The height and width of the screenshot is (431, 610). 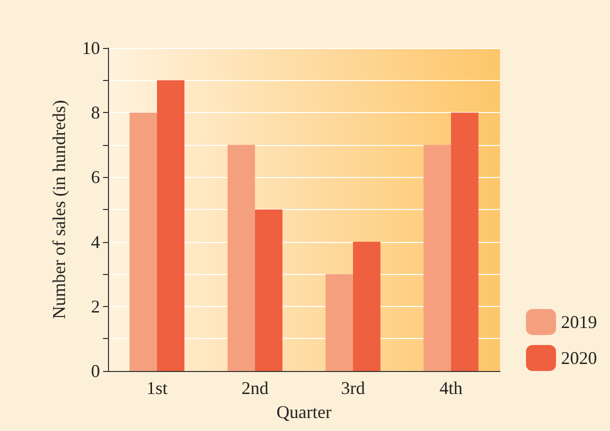 What do you see at coordinates (304, 412) in the screenshot?
I see `x-axis-title: Quarter` at bounding box center [304, 412].